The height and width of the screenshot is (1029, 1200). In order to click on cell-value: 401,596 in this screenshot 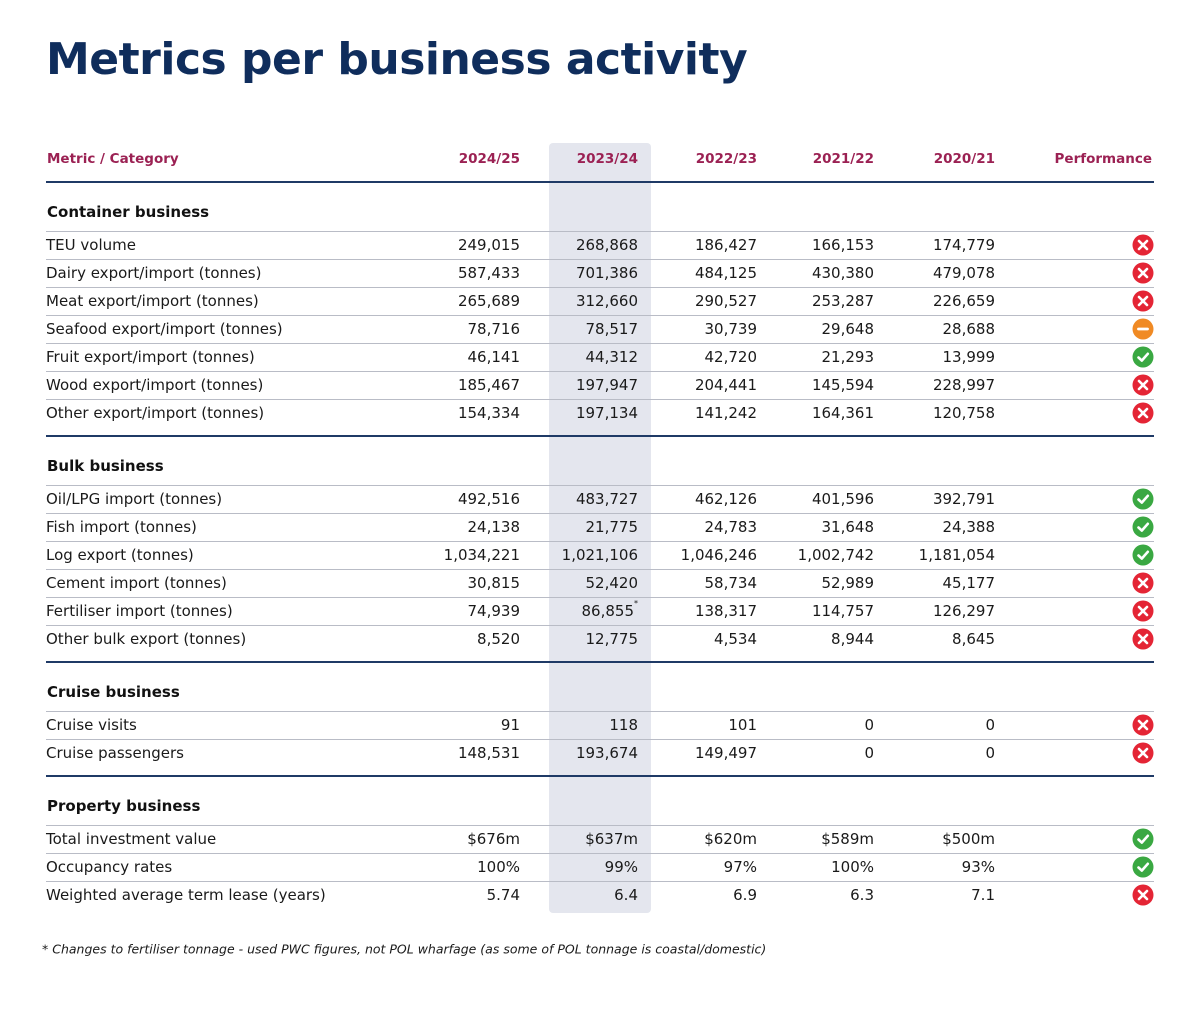, I will do `click(842, 499)`.